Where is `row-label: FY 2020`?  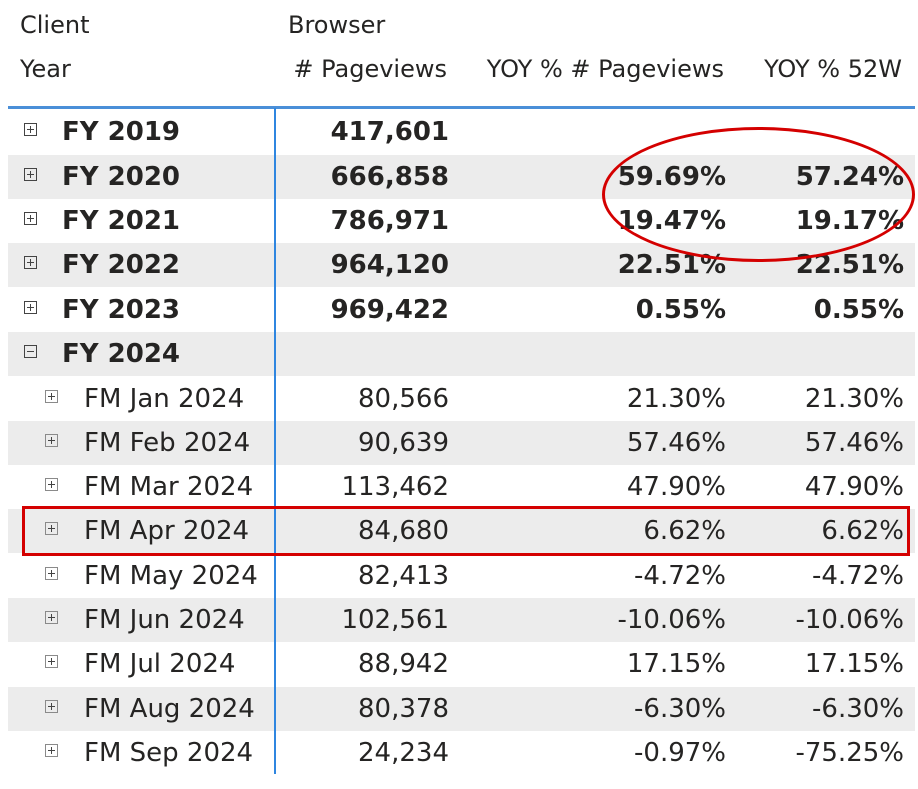 row-label: FY 2020 is located at coordinates (121, 177).